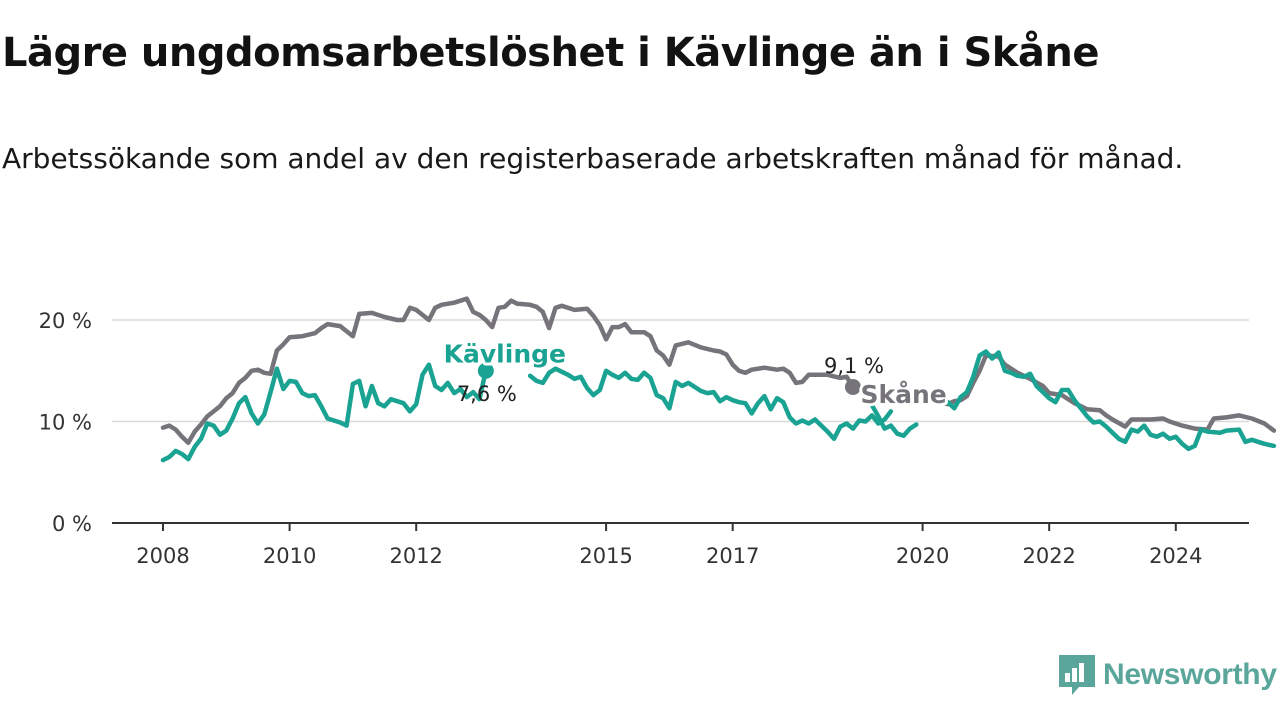 The image size is (1280, 720). Describe the element at coordinates (65, 321) in the screenshot. I see `y-tick-label: 20 %` at that location.